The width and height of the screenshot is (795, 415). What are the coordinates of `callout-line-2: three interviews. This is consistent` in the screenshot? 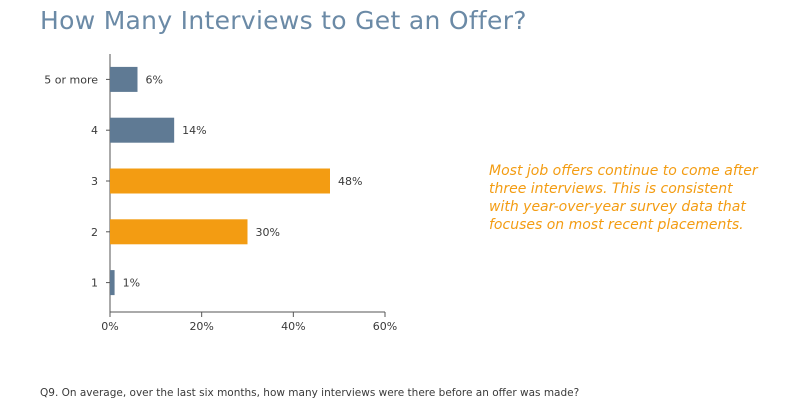 It's located at (611, 189).